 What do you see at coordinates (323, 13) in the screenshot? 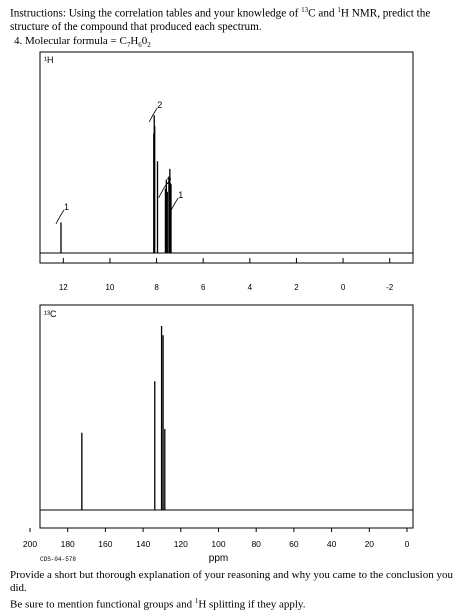
I see `instructions-text-mid: C and` at bounding box center [323, 13].